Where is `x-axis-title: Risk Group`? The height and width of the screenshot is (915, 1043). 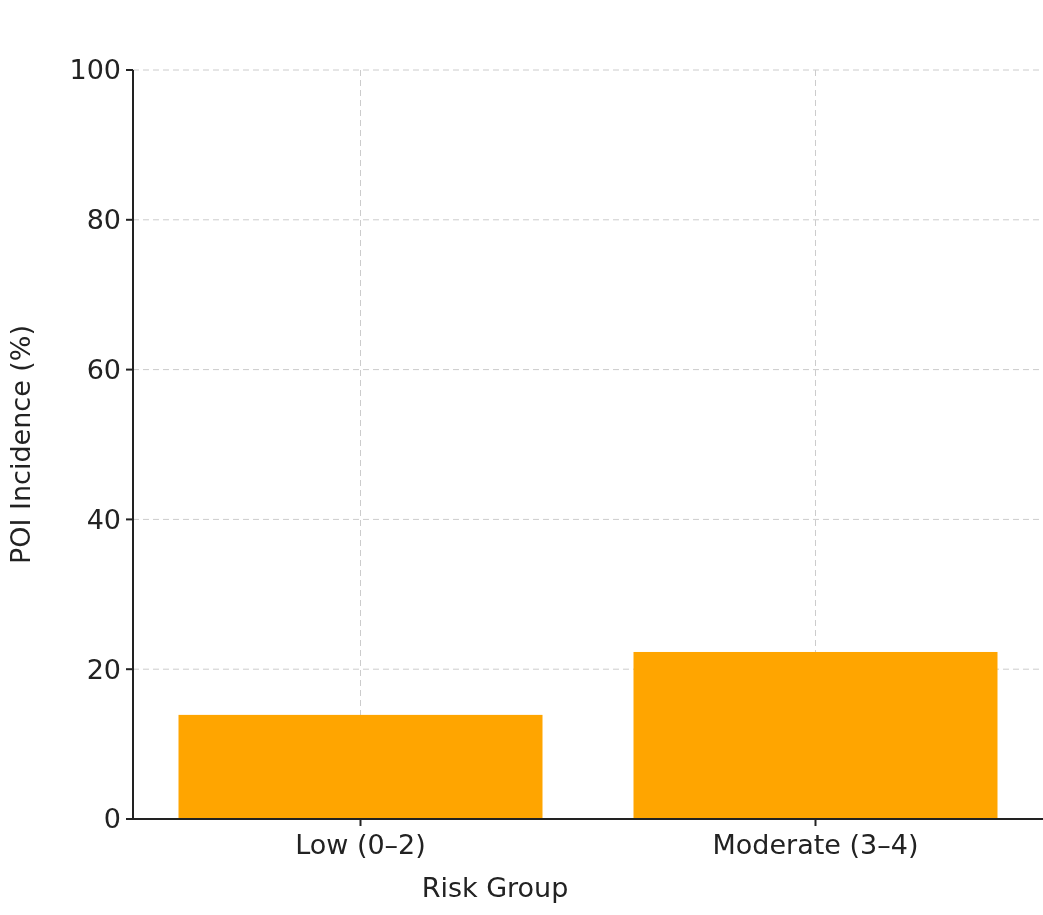 x-axis-title: Risk Group is located at coordinates (495, 887).